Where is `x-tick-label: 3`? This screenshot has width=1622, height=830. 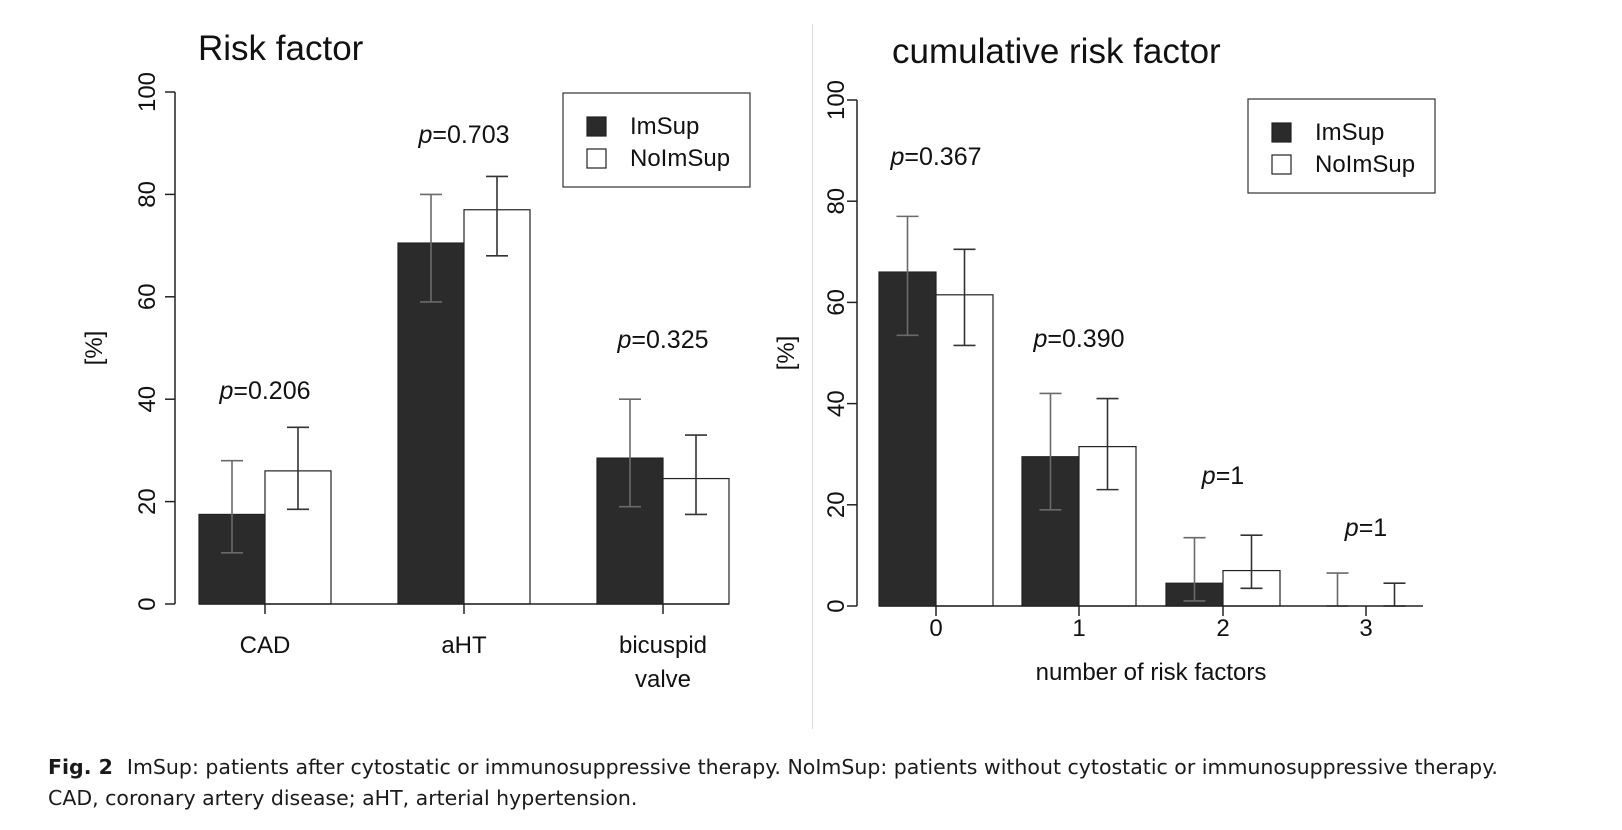
x-tick-label: 3 is located at coordinates (1365, 628).